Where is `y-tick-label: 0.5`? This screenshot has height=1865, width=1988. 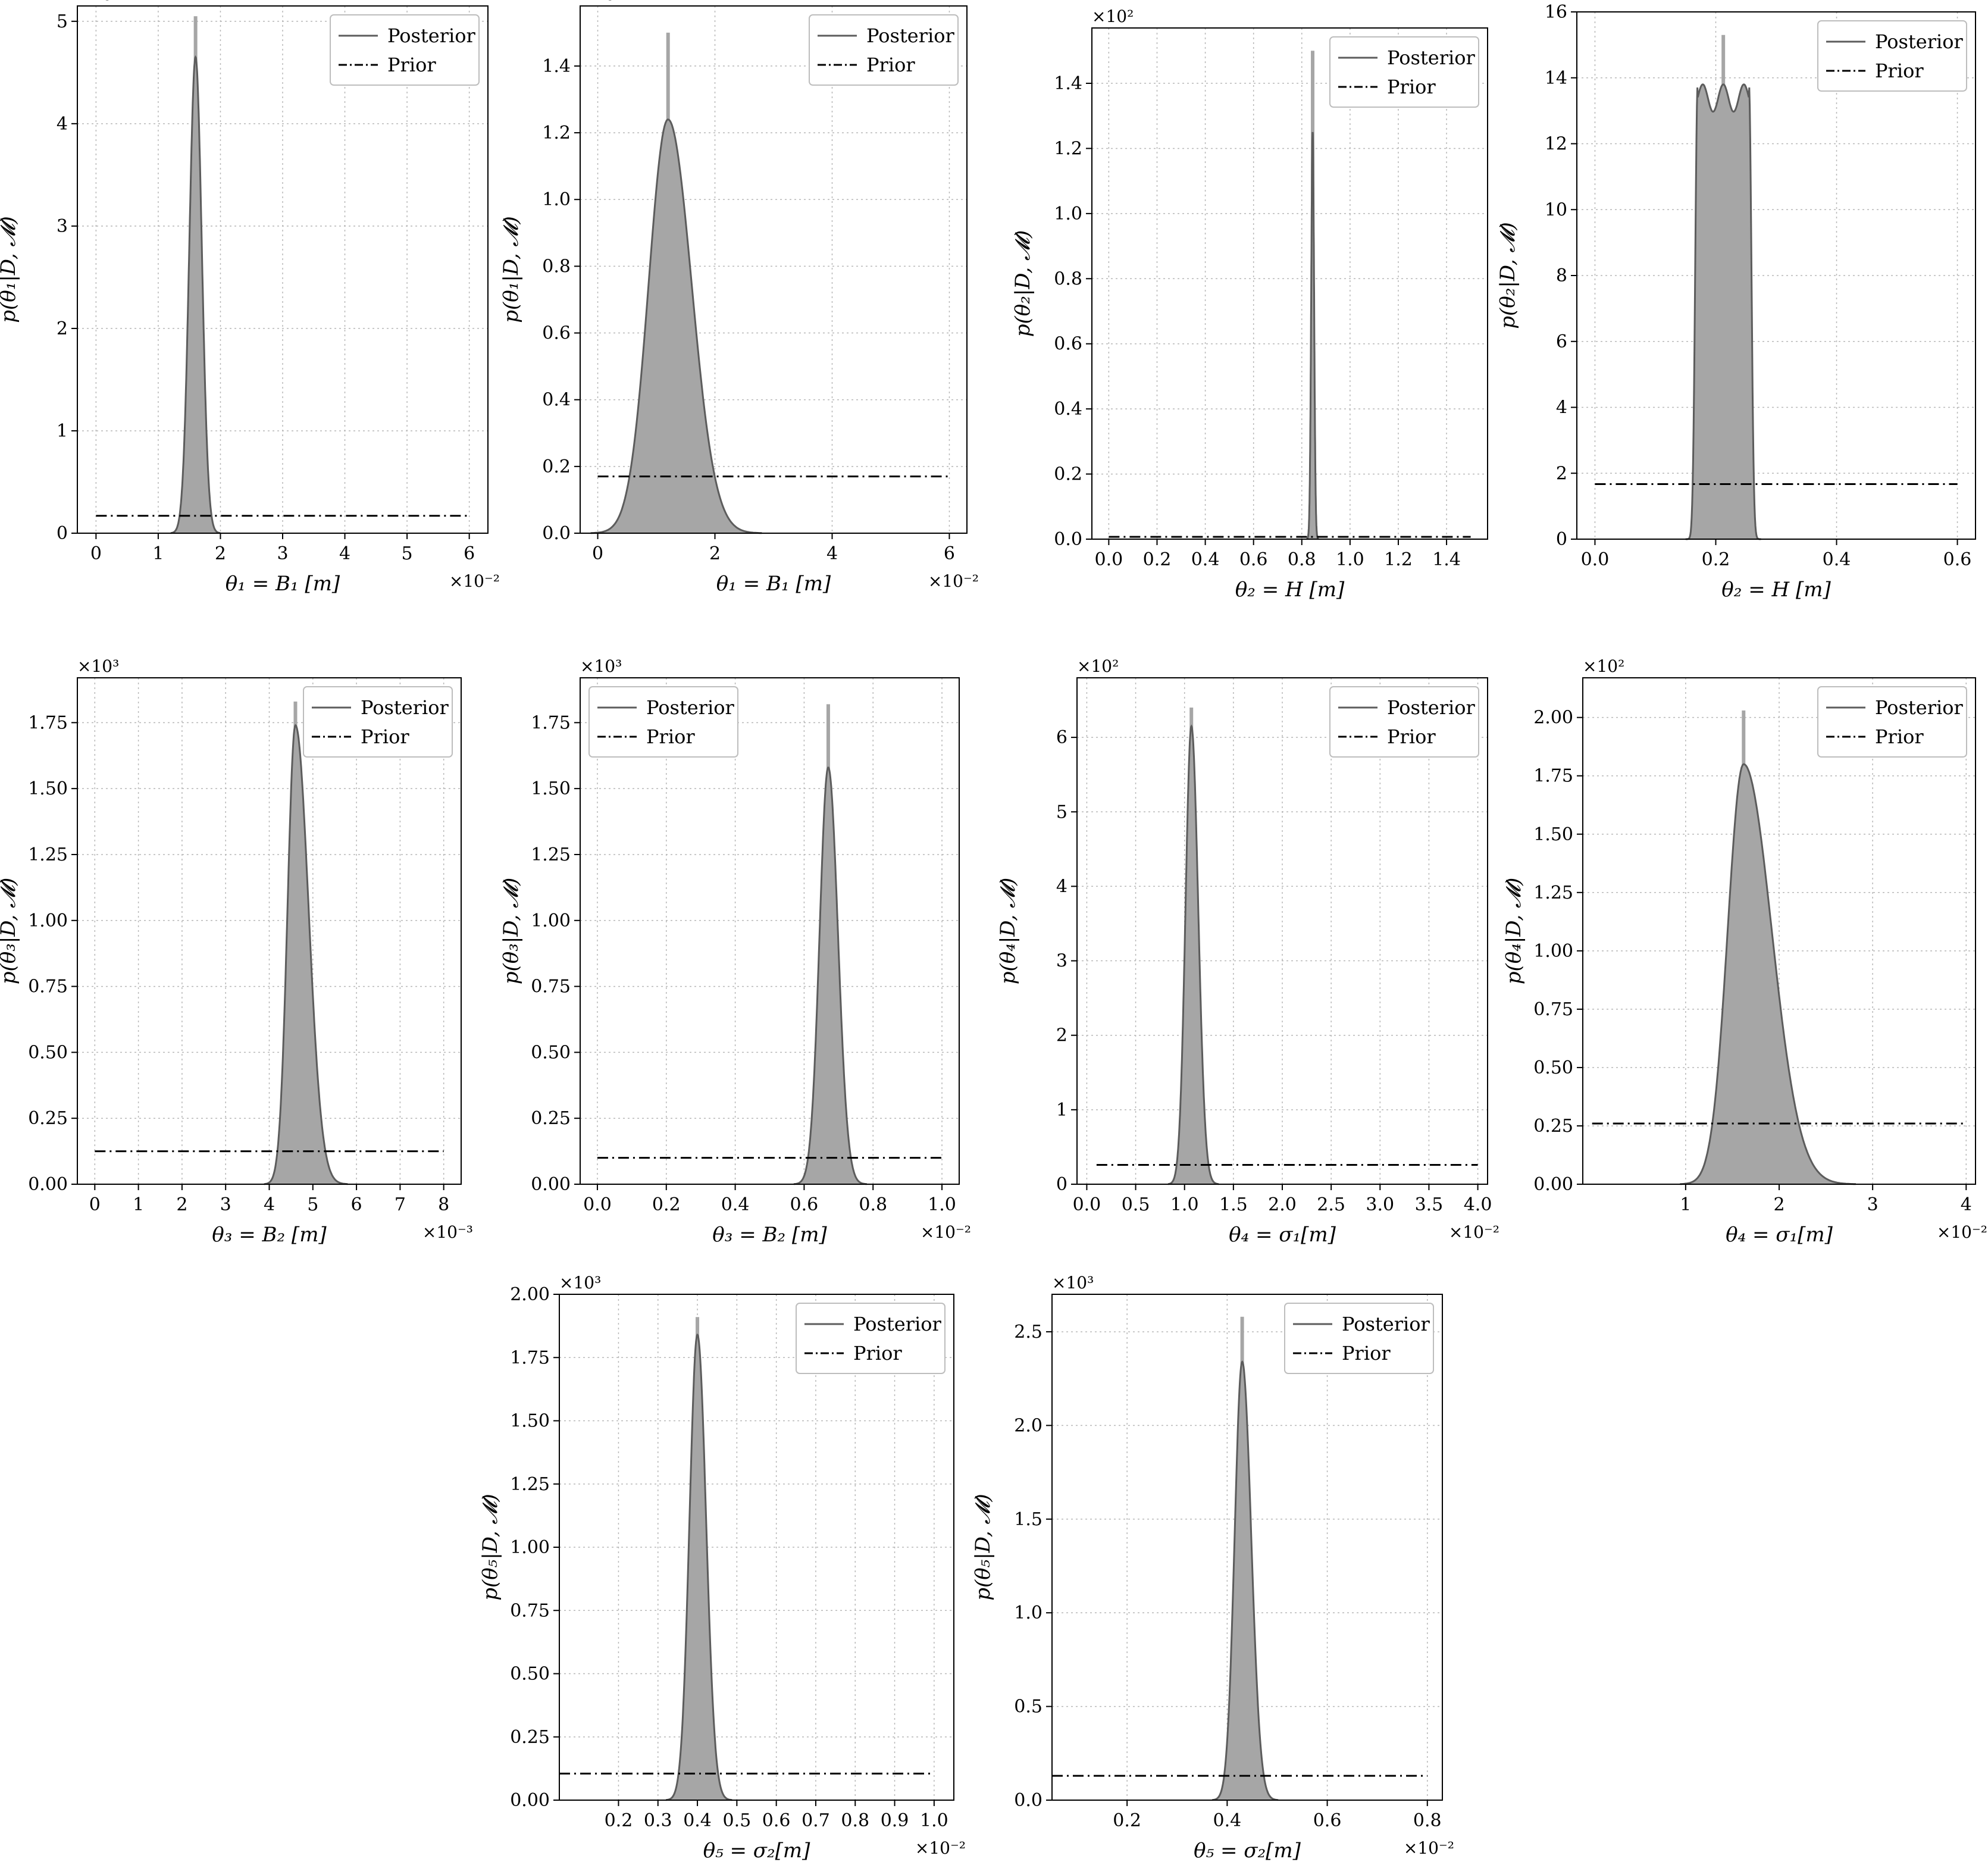 y-tick-label: 0.5 is located at coordinates (1028, 1707).